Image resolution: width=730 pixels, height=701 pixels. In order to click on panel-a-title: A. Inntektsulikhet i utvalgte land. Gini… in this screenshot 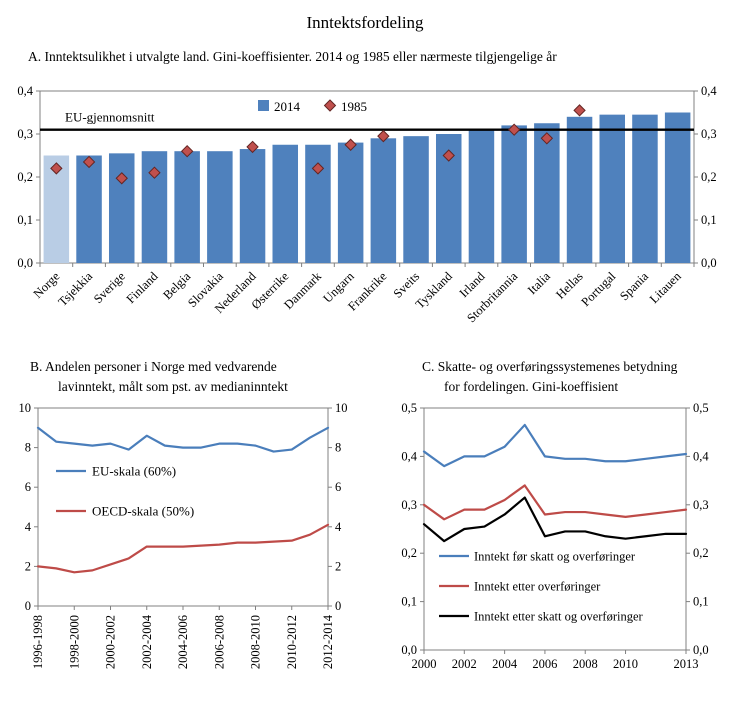, I will do `click(292, 56)`.